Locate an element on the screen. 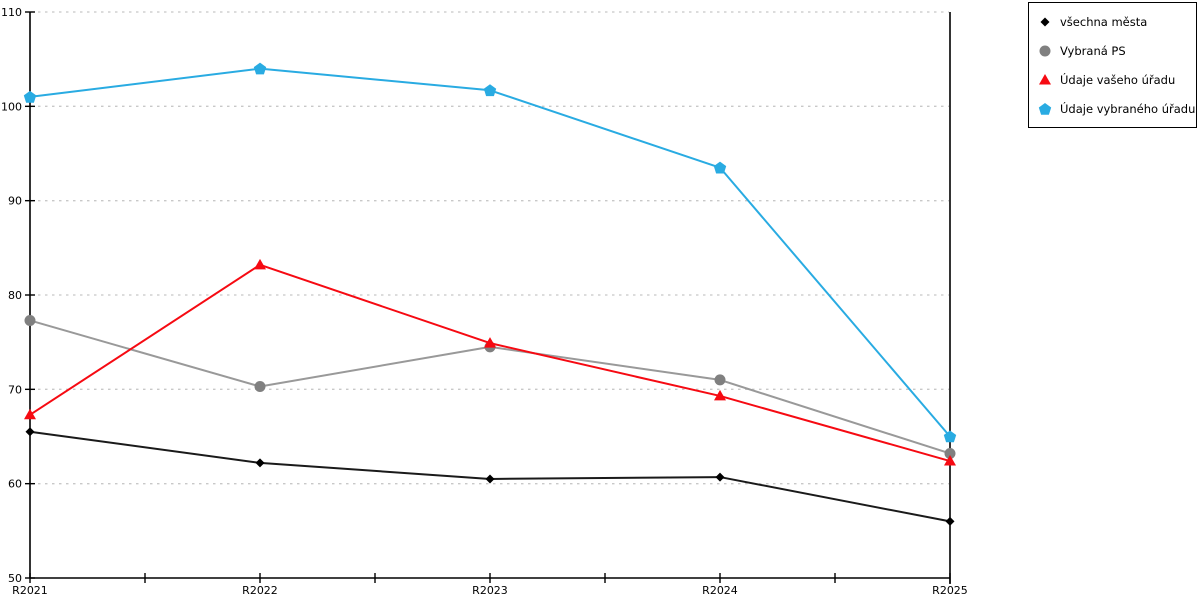 Image resolution: width=1200 pixels, height=600 pixels. svg-text: 100 is located at coordinates (11, 106).